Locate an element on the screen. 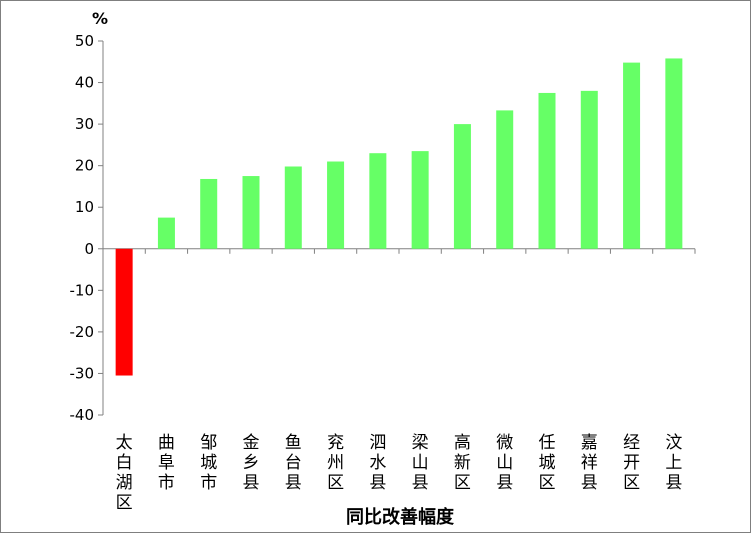  category-label: 高新区 is located at coordinates (462, 463).